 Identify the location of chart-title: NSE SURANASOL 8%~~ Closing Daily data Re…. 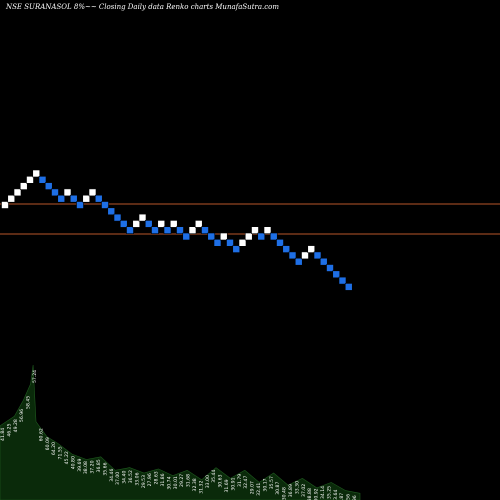
(142, 7).